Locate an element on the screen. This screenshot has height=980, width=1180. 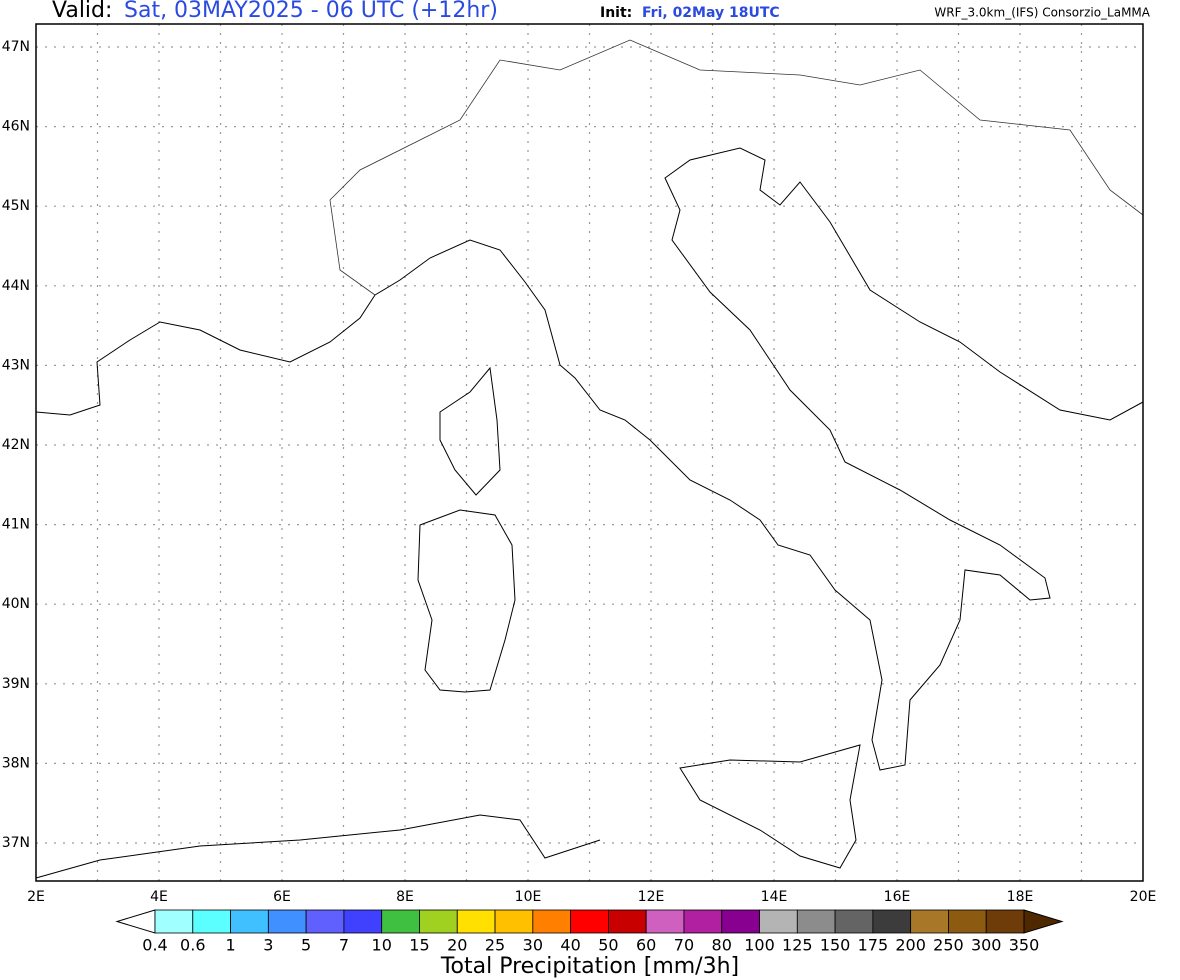
colorbar-label: 150 is located at coordinates (835, 945).